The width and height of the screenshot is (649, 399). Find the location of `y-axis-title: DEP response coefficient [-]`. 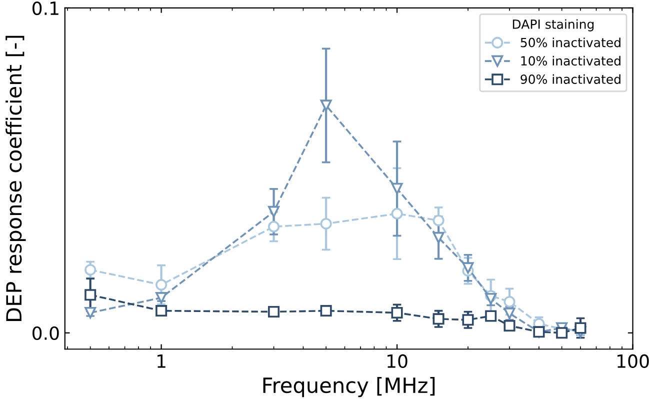

y-axis-title: DEP response coefficient [-] is located at coordinates (16, 178).